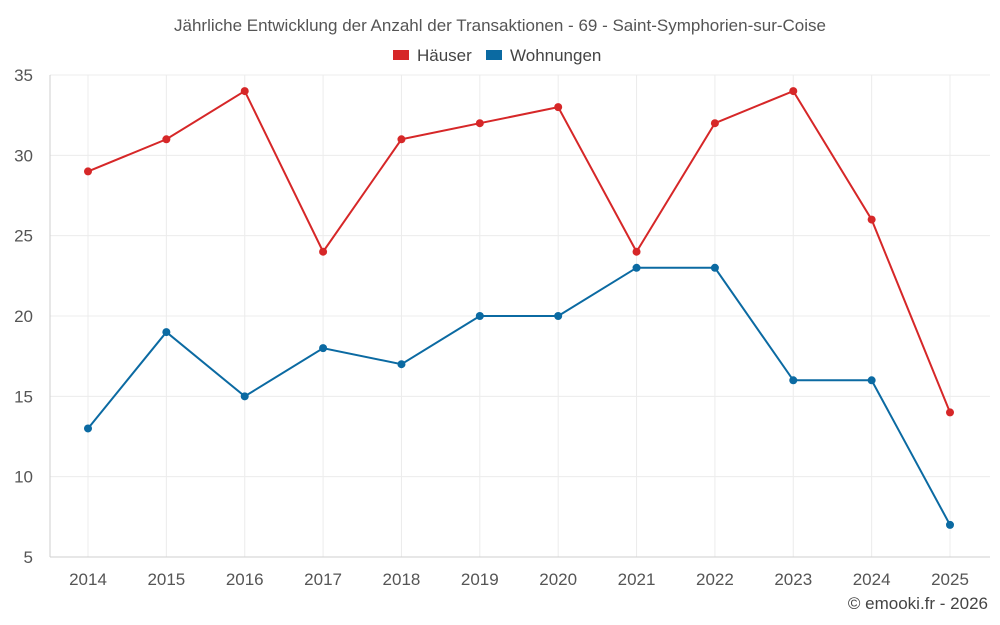 The image size is (1000, 625). I want to click on legend-label-wohnungen: Wohnungen, so click(555, 55).